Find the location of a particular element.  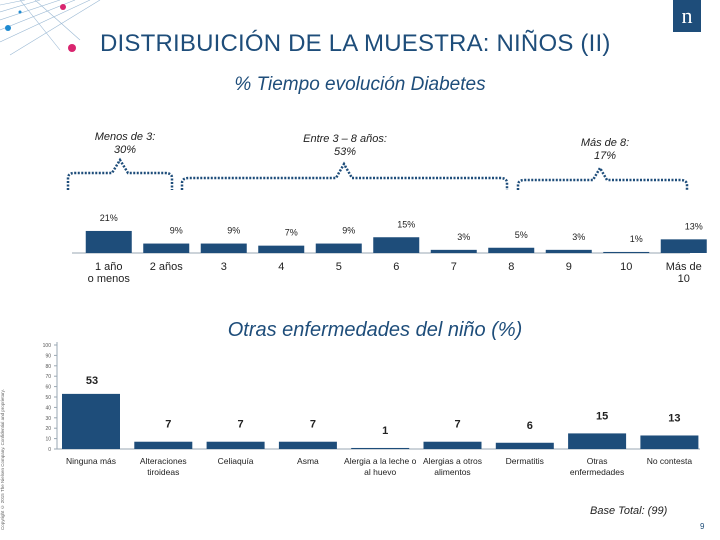

page-number: 9 is located at coordinates (702, 526).